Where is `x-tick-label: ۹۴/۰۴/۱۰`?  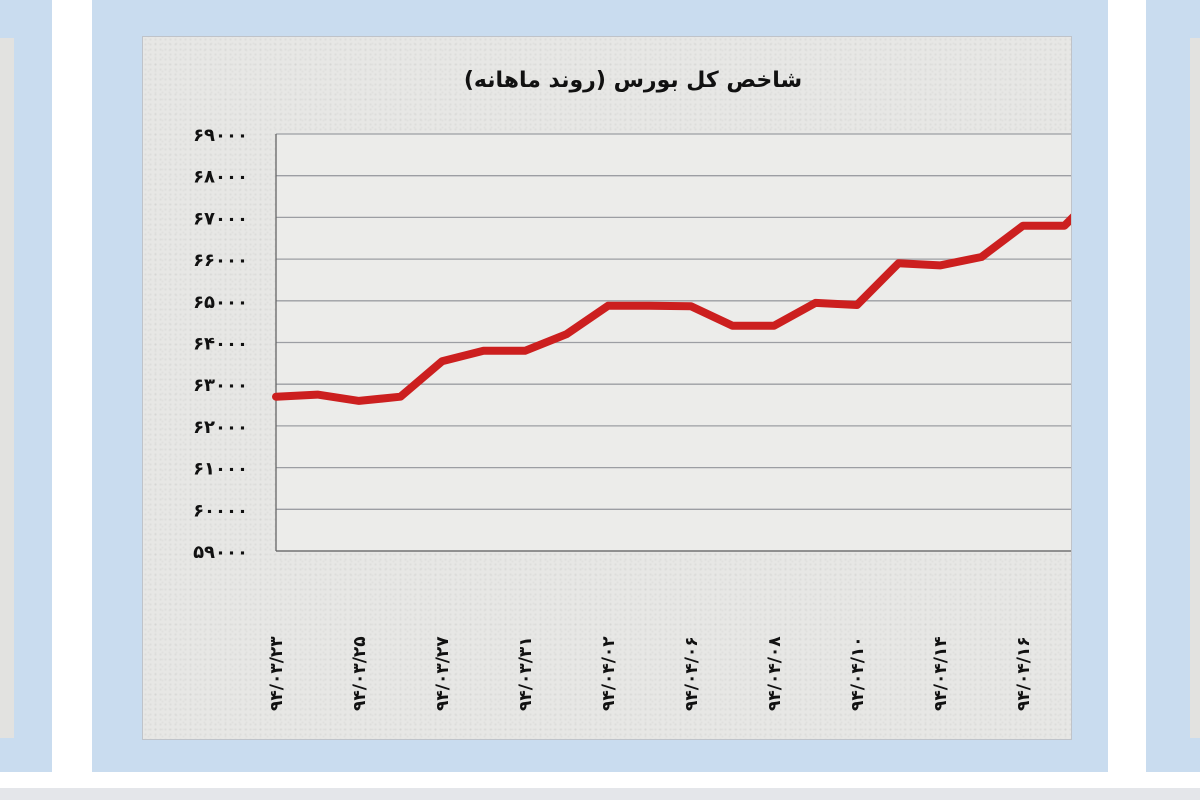 x-tick-label: ۹۴/۰۴/۱۰ is located at coordinates (858, 673).